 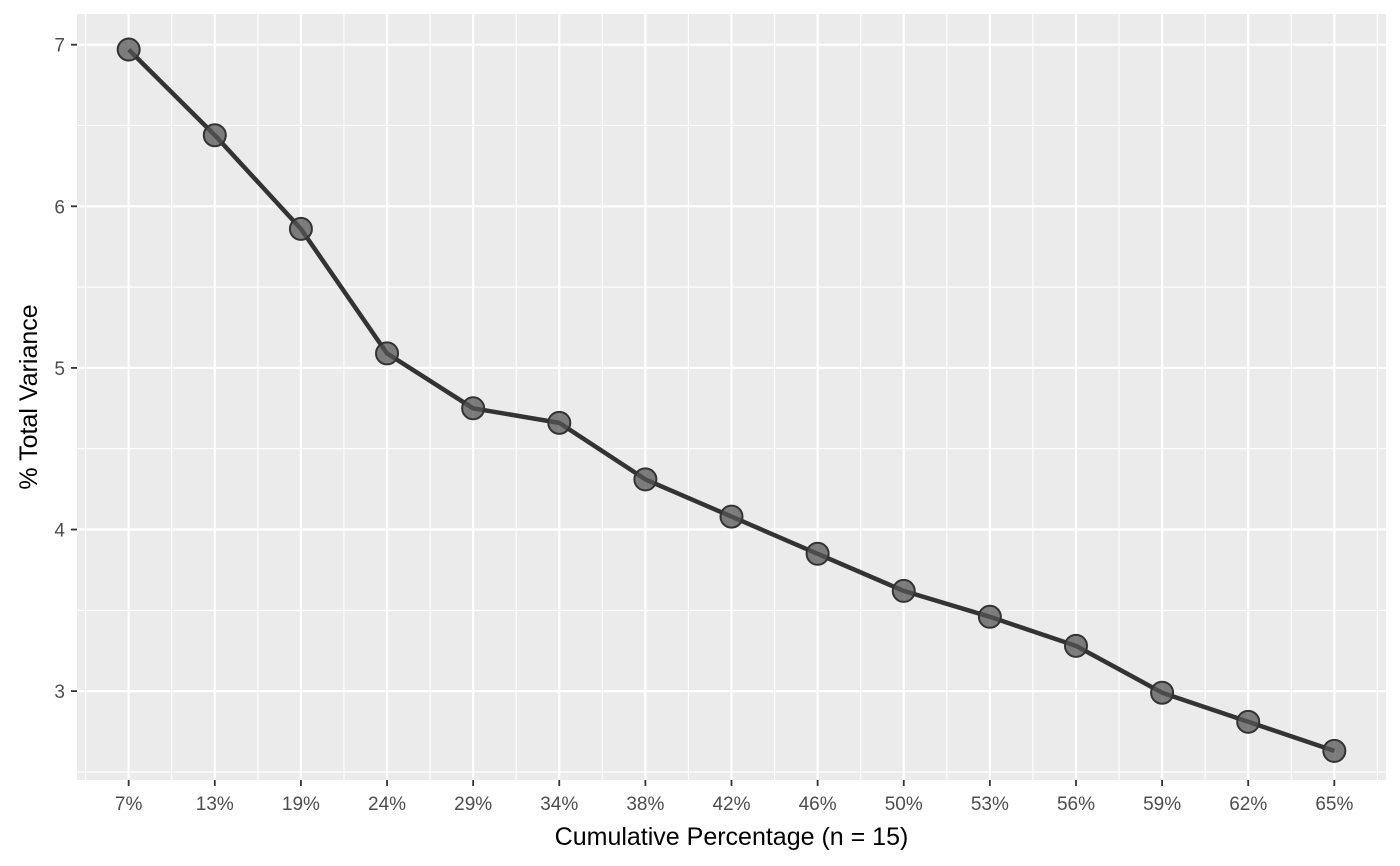 What do you see at coordinates (1162, 804) in the screenshot?
I see `x-tick-label: 59%` at bounding box center [1162, 804].